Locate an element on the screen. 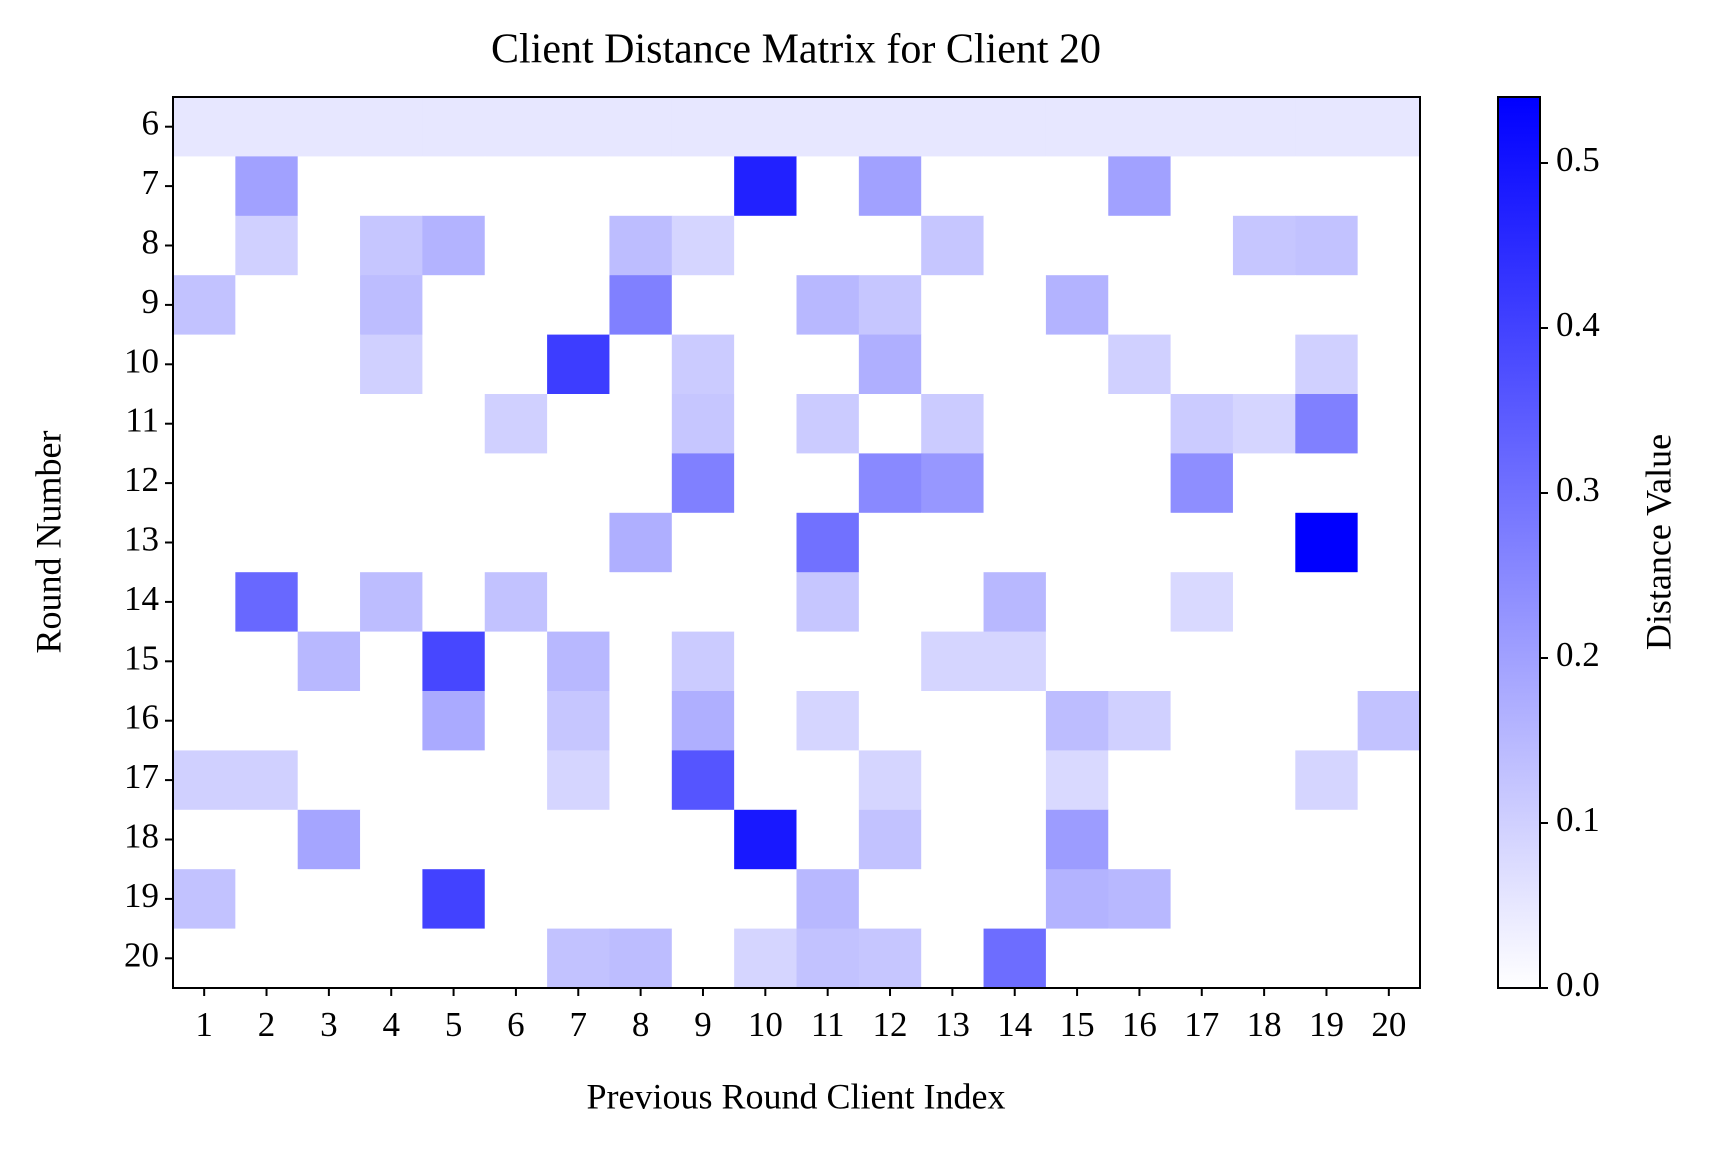  colorbar is located at coordinates (1519, 542).